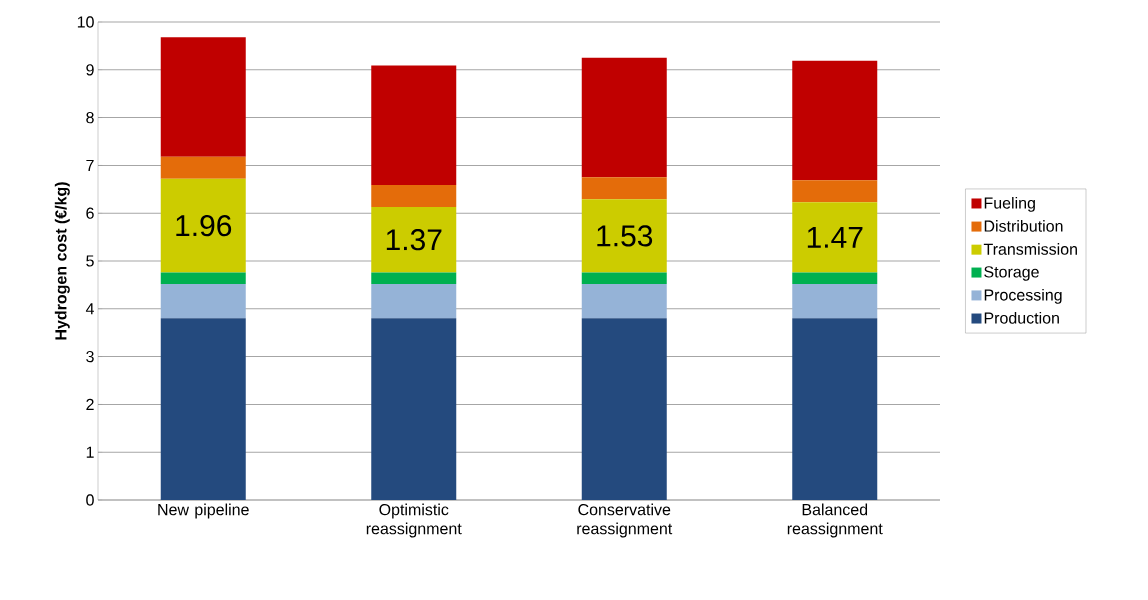 This screenshot has height=600, width=1148. What do you see at coordinates (90, 500) in the screenshot?
I see `y-tick-label: 0` at bounding box center [90, 500].